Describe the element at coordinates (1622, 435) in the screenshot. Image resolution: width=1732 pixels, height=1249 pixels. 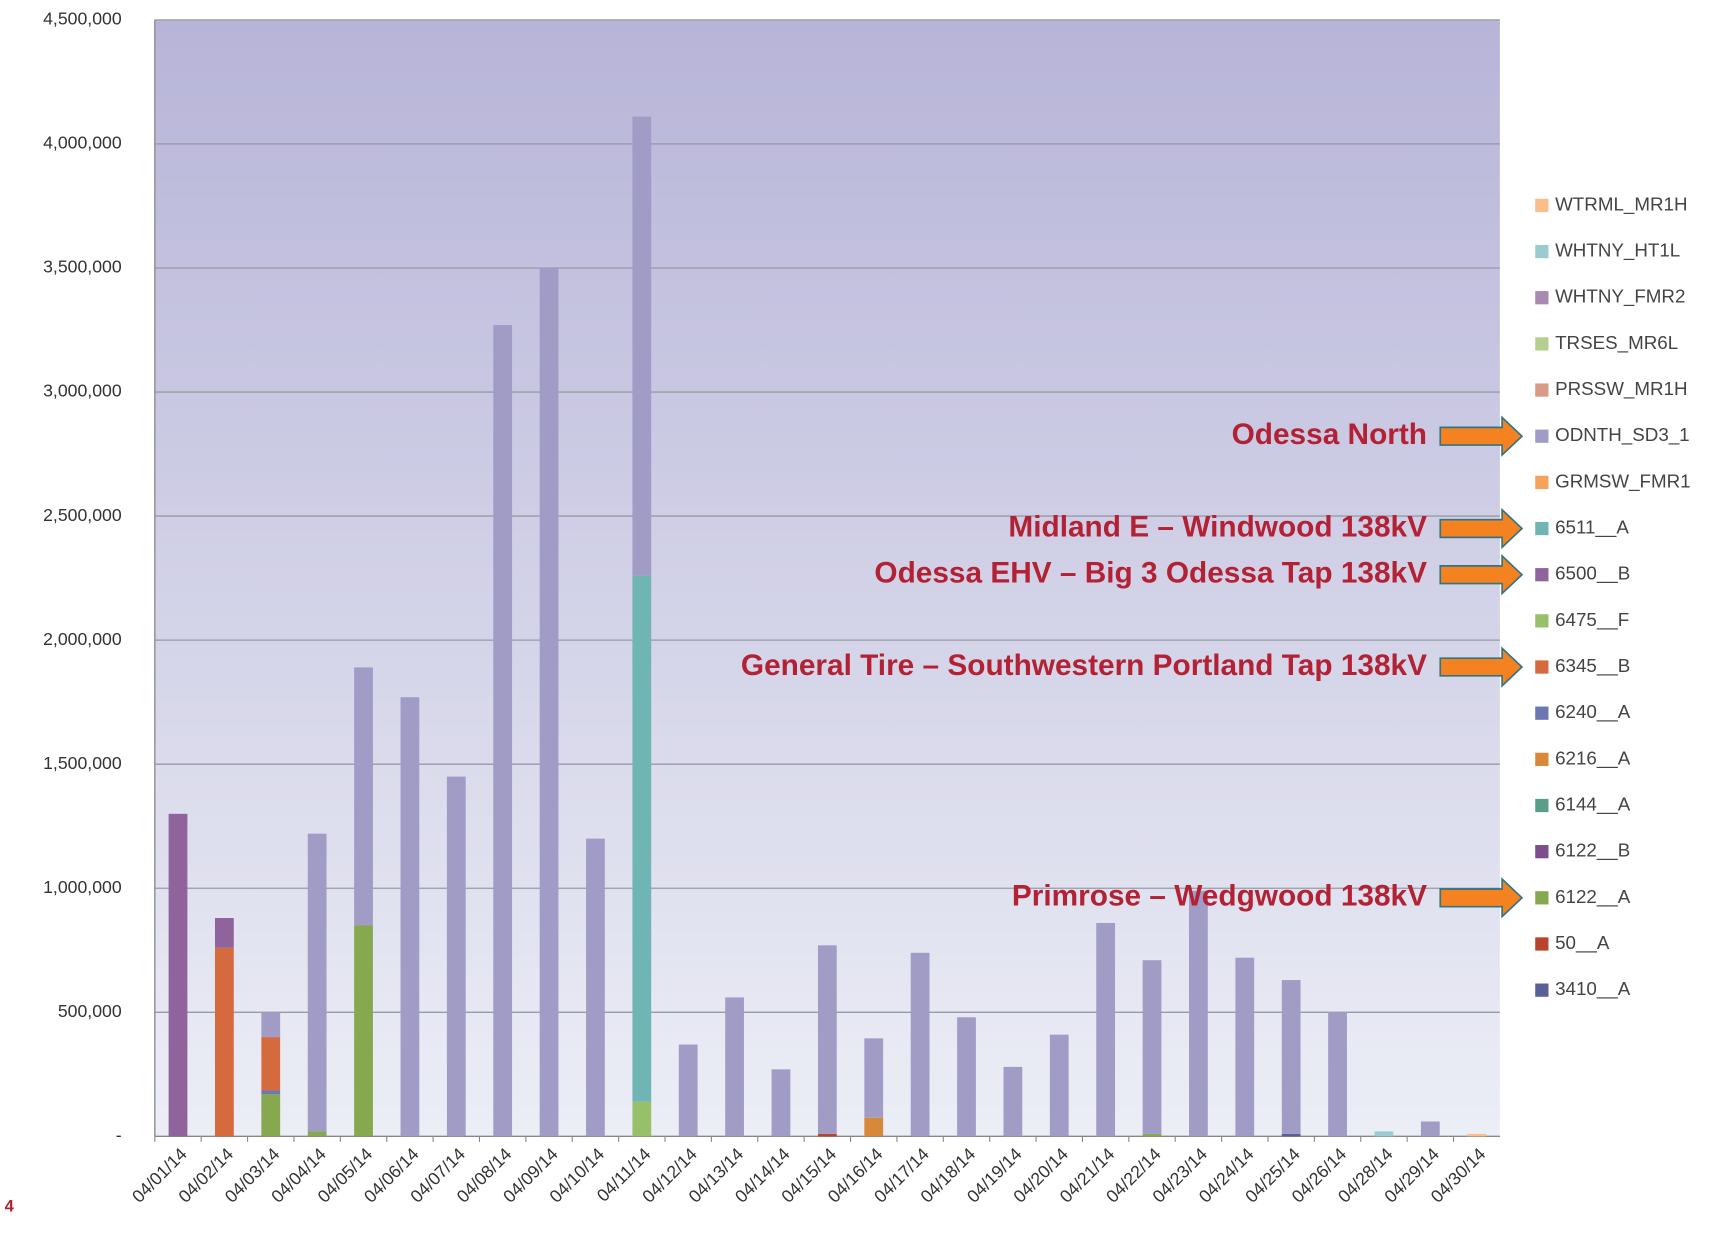
I see `legend-label: ODNTH_SD3_1` at that location.